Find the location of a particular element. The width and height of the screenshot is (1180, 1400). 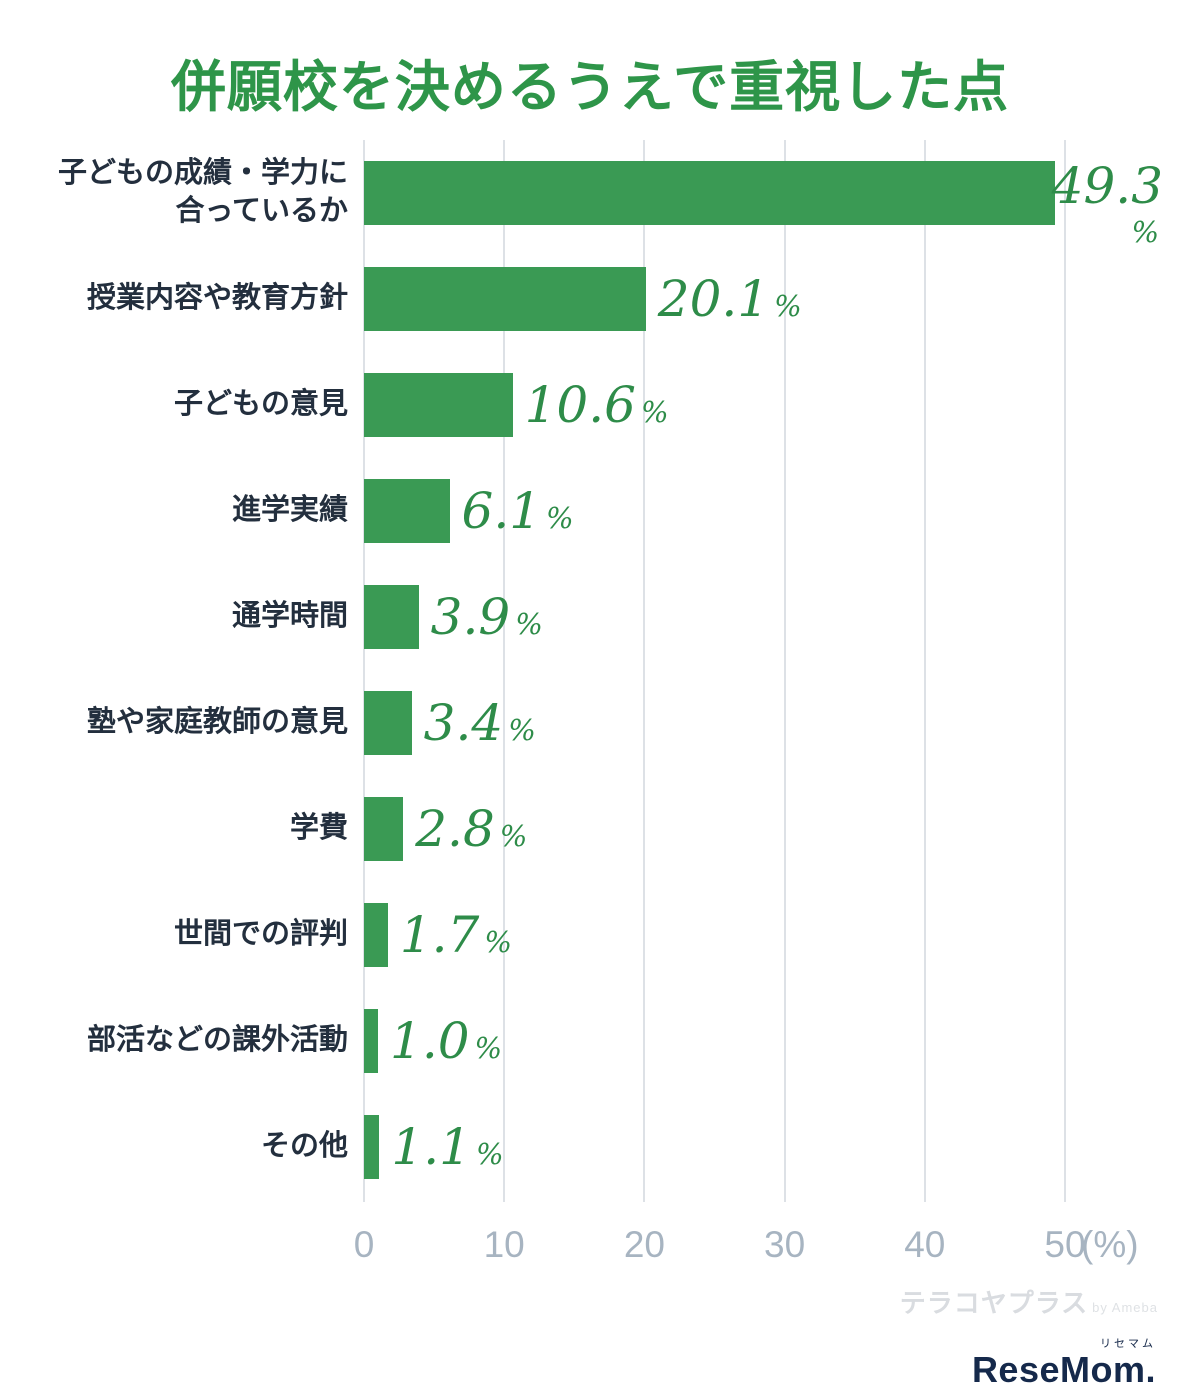

bar-row: 通学時間 3.9% is located at coordinates (590, 617).